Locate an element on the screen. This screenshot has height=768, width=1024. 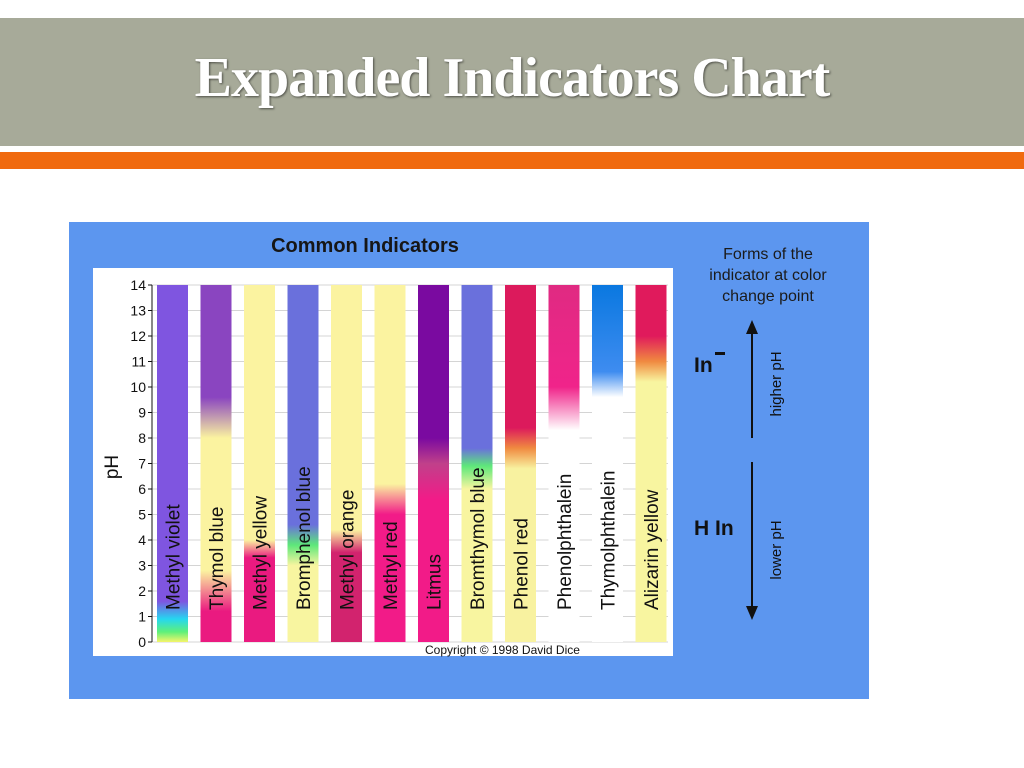
y-tick-label: 2 is located at coordinates (142, 591).